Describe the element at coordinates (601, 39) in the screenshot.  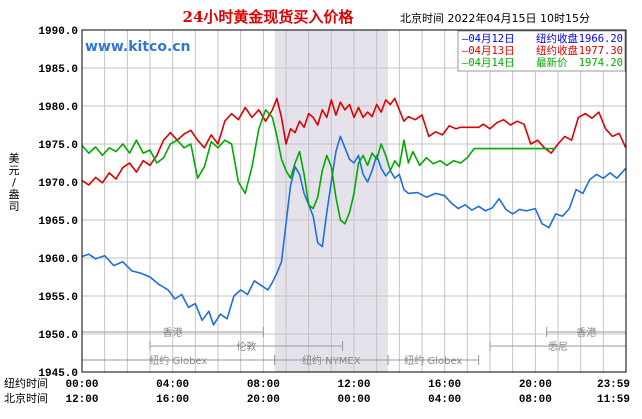
I see `legend-value: 1966.20` at that location.